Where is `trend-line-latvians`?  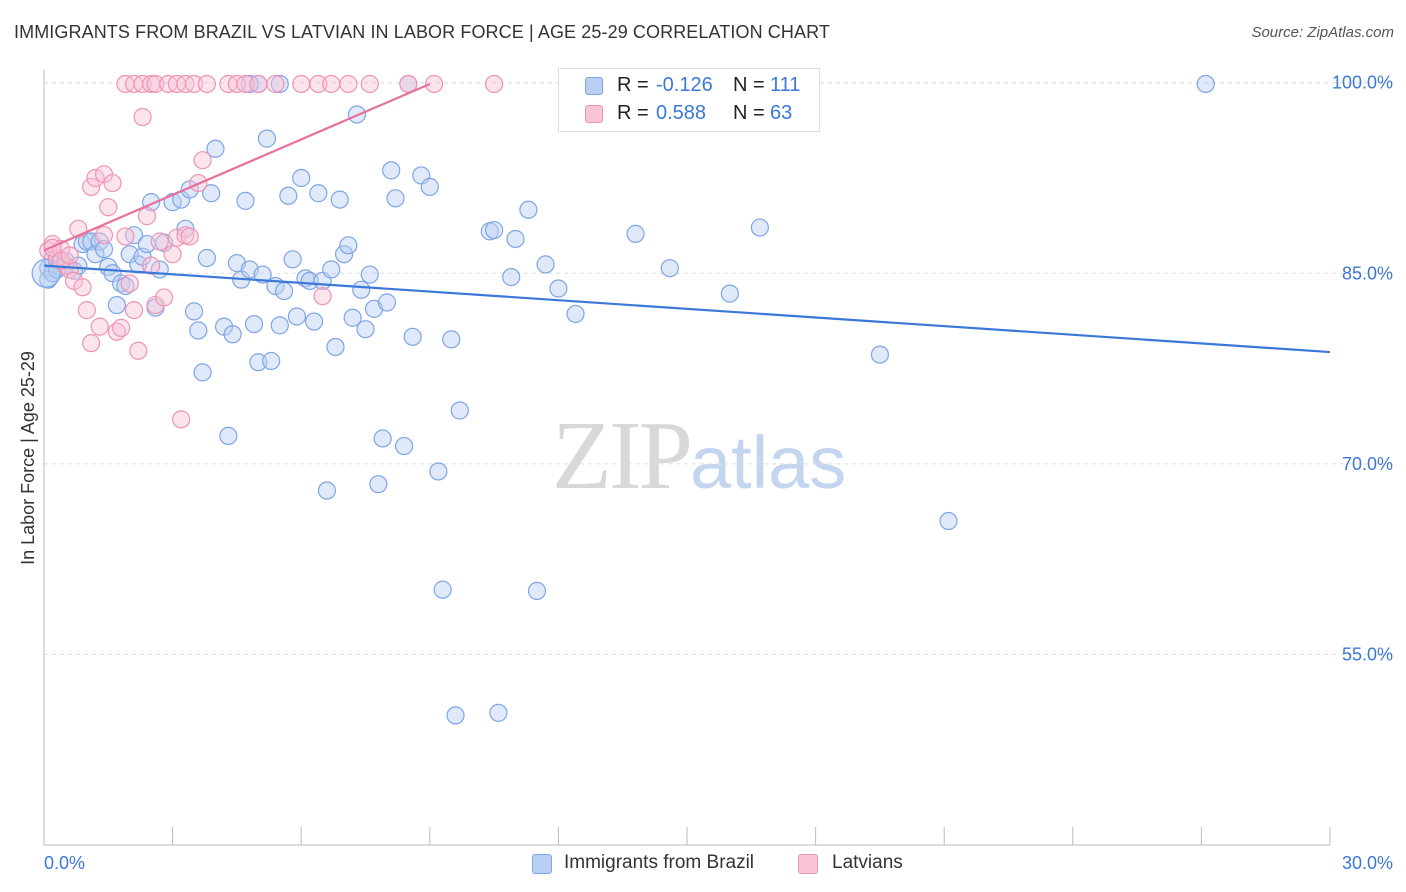
trend-line-latvians is located at coordinates (237, 167).